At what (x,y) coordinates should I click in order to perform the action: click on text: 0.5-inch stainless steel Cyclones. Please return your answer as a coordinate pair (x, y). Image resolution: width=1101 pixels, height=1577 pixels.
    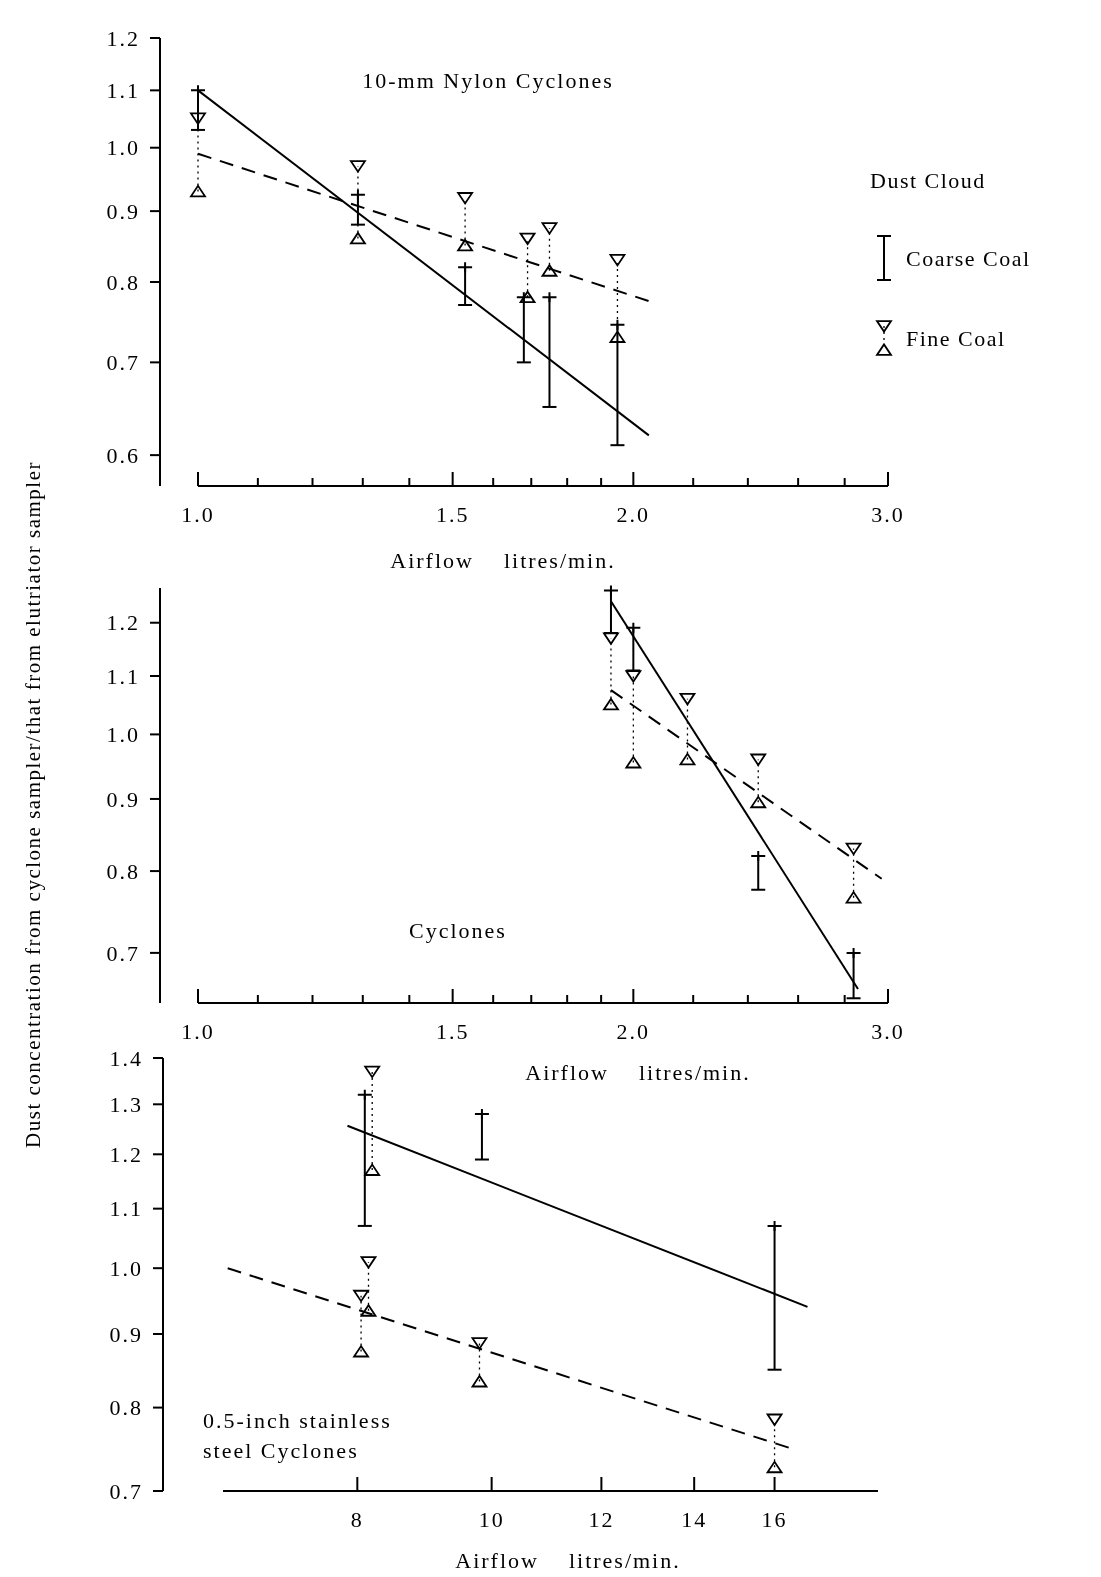
    Looking at the image, I should click on (297, 1435).